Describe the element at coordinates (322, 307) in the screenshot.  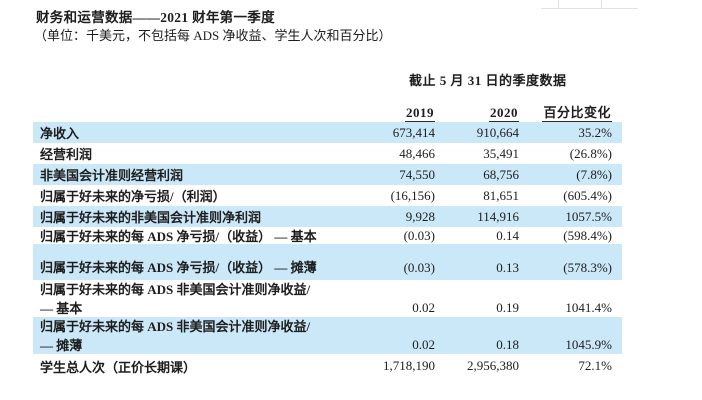
I see `row-second-line: — 基本 0.02 0.19 1041.4%` at that location.